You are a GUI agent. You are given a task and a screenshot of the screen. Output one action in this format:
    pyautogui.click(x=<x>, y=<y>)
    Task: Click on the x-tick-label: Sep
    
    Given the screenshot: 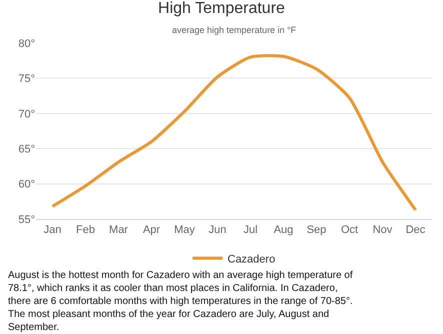 What is the action you would take?
    pyautogui.click(x=316, y=230)
    